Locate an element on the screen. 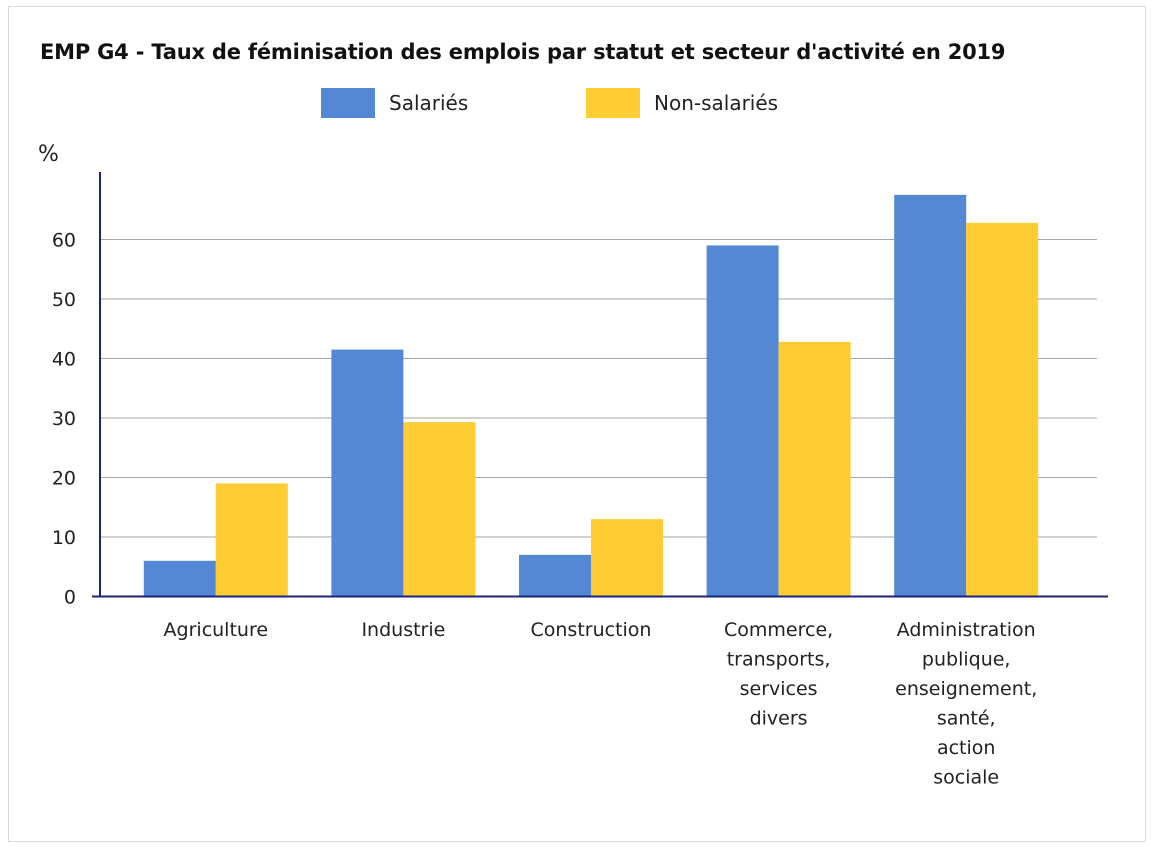 This screenshot has height=847, width=1155. y-tick-label: 60 is located at coordinates (64, 241).